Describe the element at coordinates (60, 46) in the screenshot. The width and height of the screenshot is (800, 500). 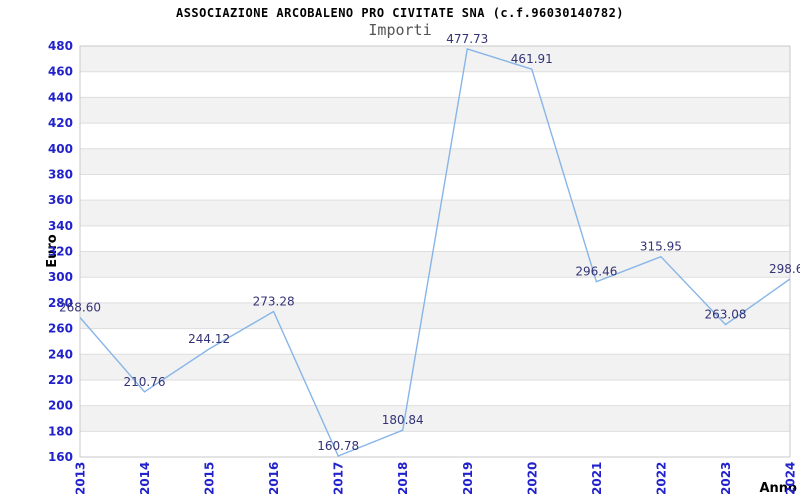
I see `y-tick-label: 480` at that location.